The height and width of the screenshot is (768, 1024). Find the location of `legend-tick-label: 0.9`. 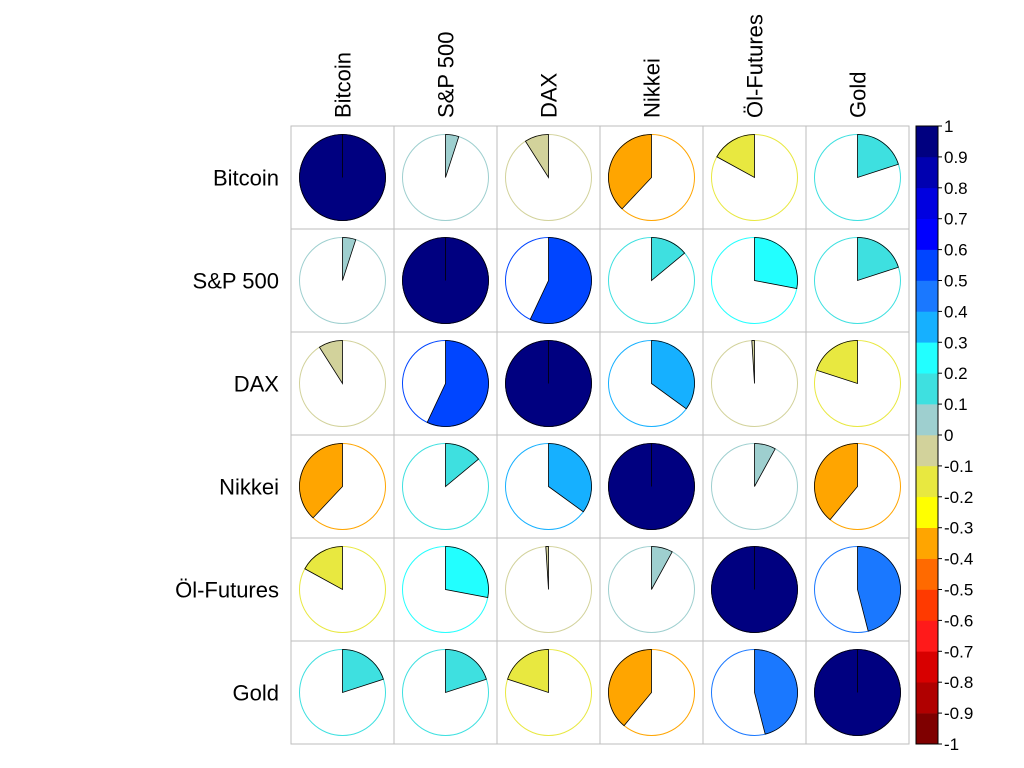

legend-tick-label: 0.9 is located at coordinates (956, 157).